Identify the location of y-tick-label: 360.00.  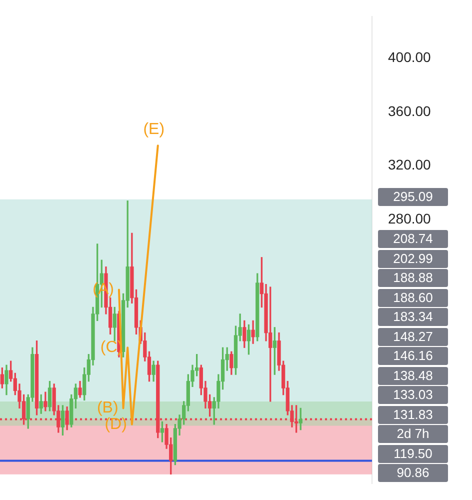
(410, 110).